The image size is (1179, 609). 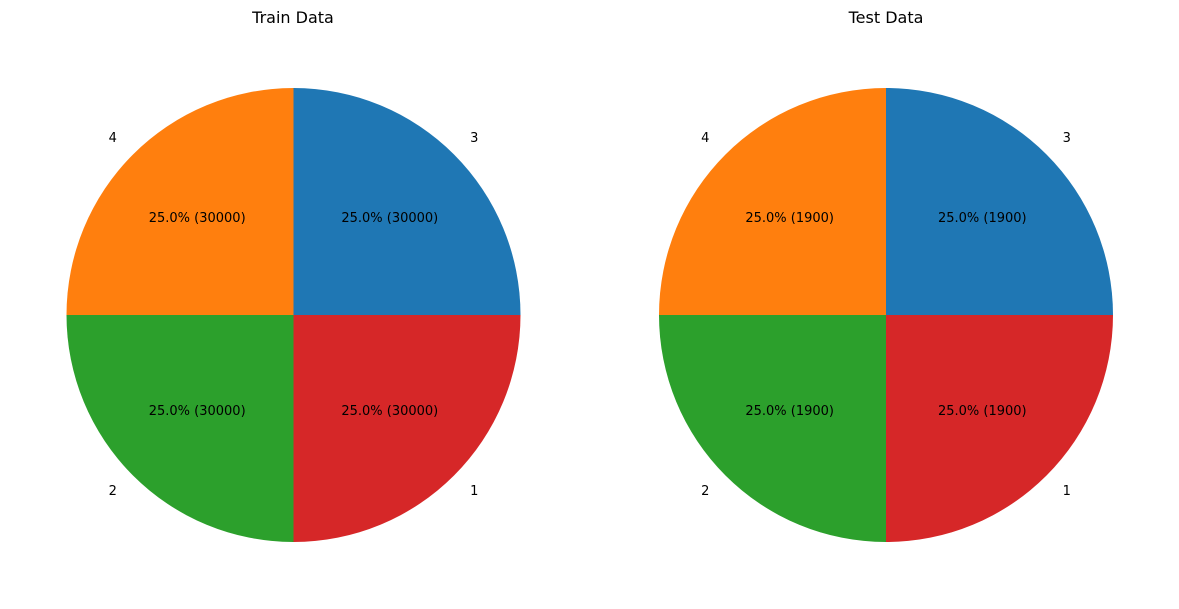 I want to click on train-percent-label-2: 25.0% (30000), so click(x=197, y=411).